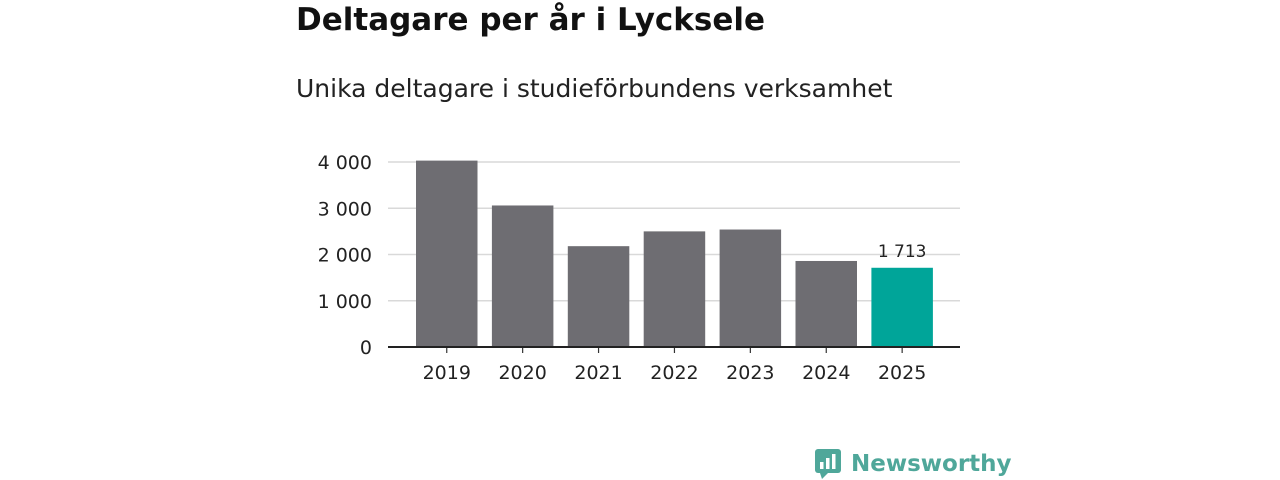 This screenshot has width=1280, height=480. I want to click on y-tick-label: 1 000, so click(345, 302).